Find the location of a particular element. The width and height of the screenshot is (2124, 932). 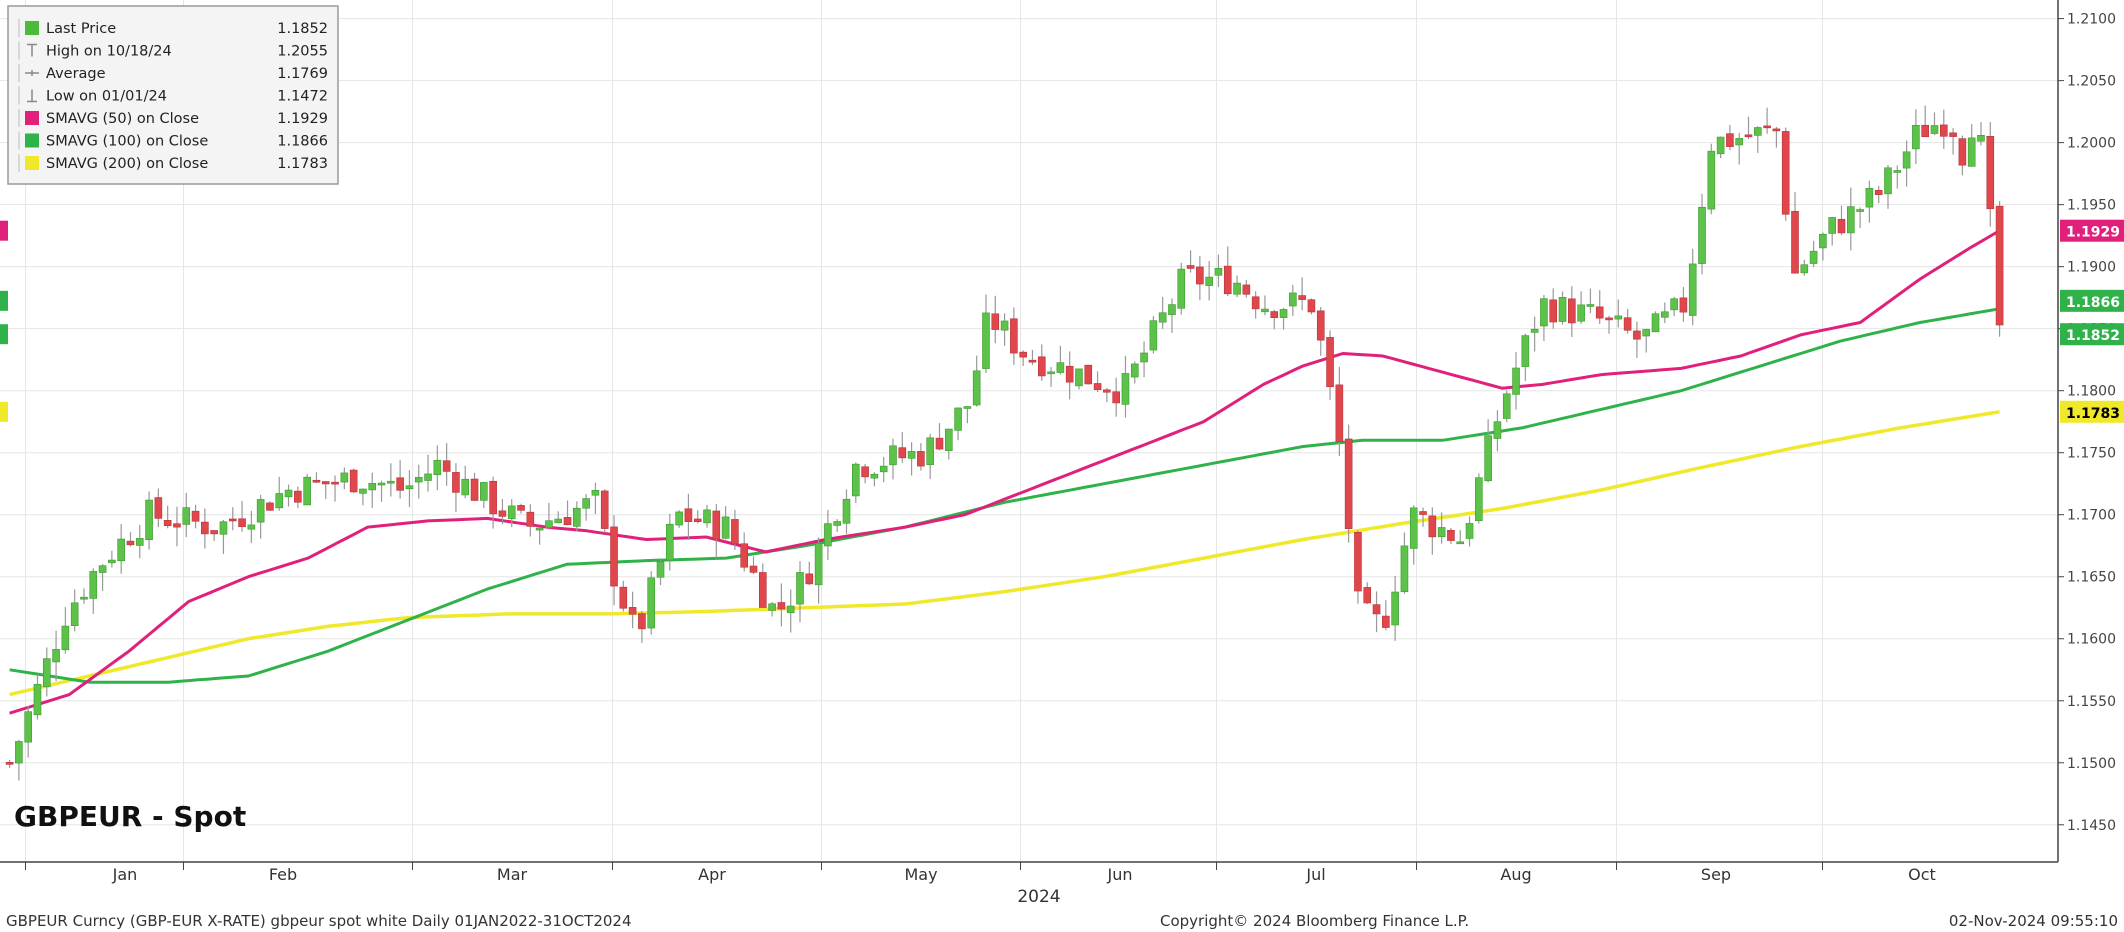

legend-value: 1.1852 is located at coordinates (302, 29).